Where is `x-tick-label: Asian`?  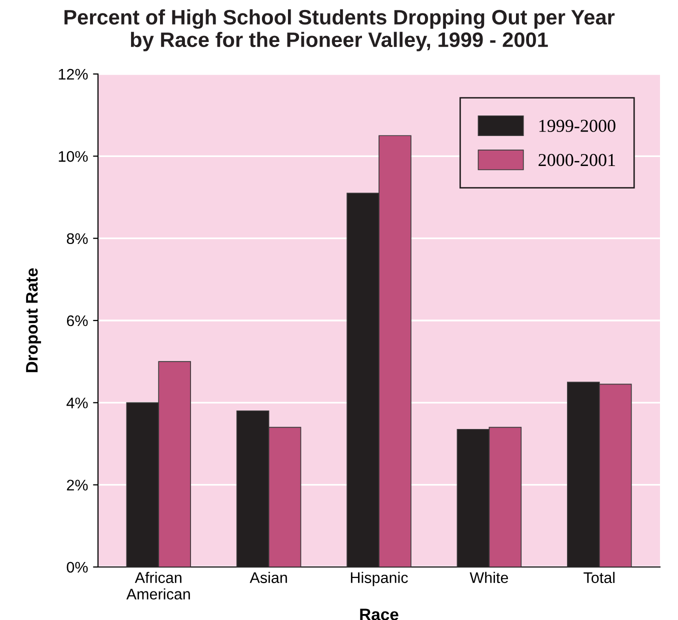
x-tick-label: Asian is located at coordinates (268, 578).